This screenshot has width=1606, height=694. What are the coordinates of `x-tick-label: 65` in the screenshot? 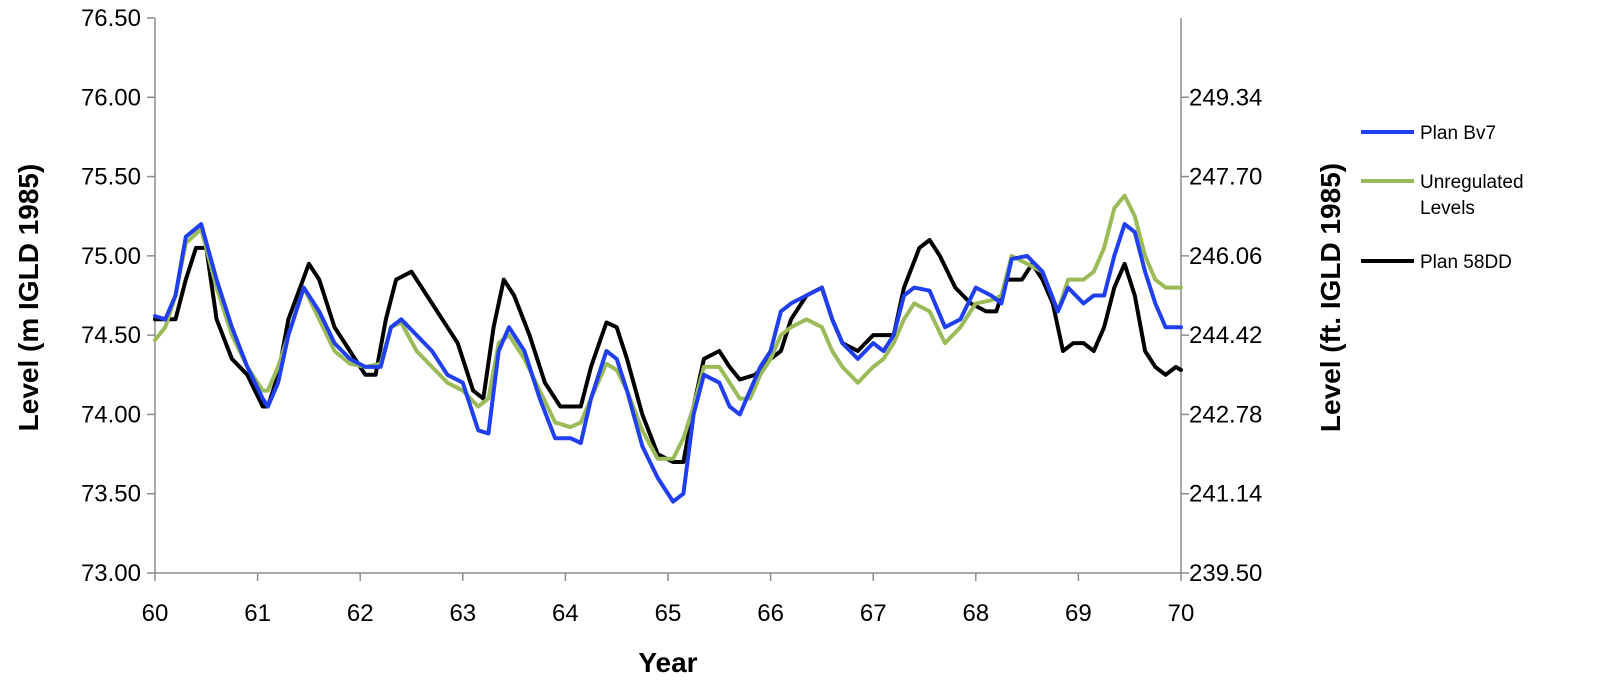 It's located at (668, 613).